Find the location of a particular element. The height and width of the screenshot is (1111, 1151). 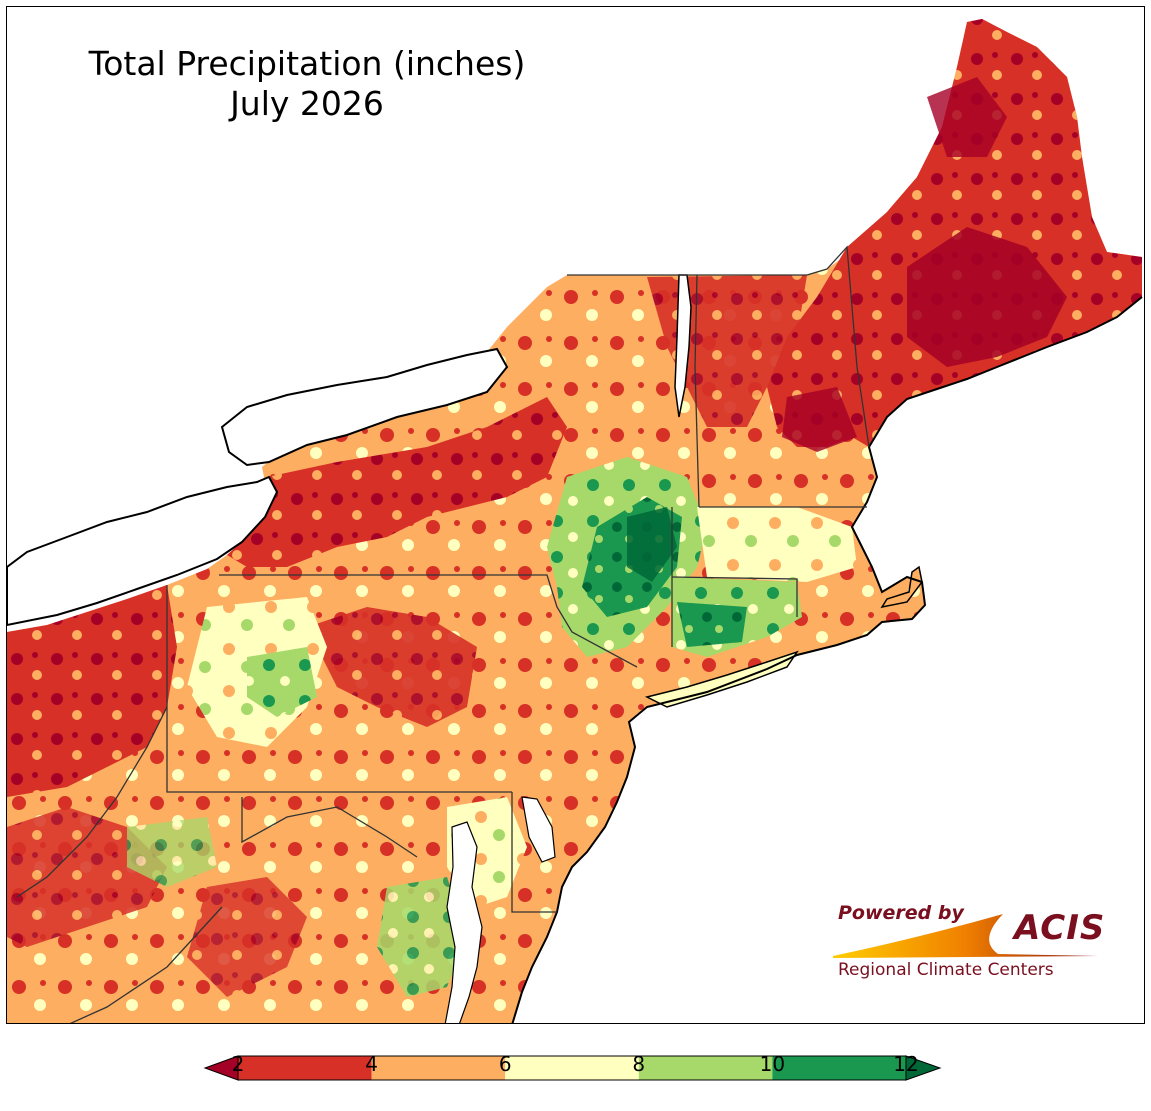

long-island is located at coordinates (721, 679).